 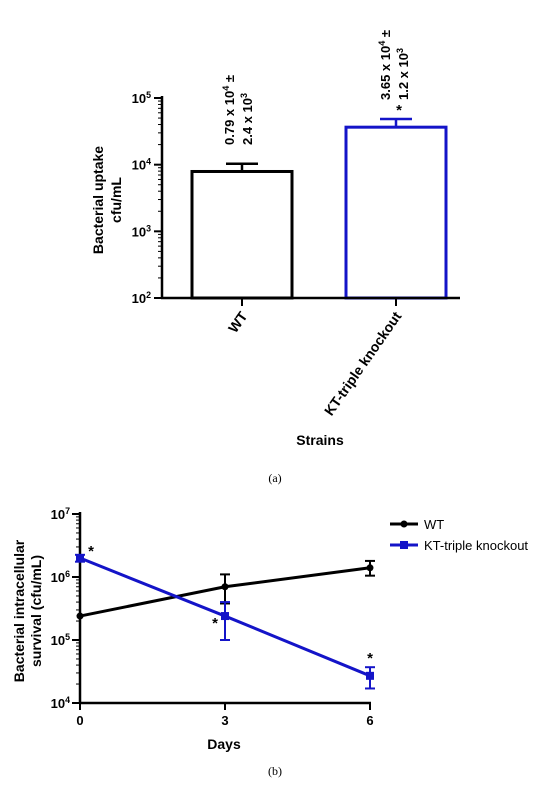 I want to click on panel-a-bars, so click(x=319, y=208).